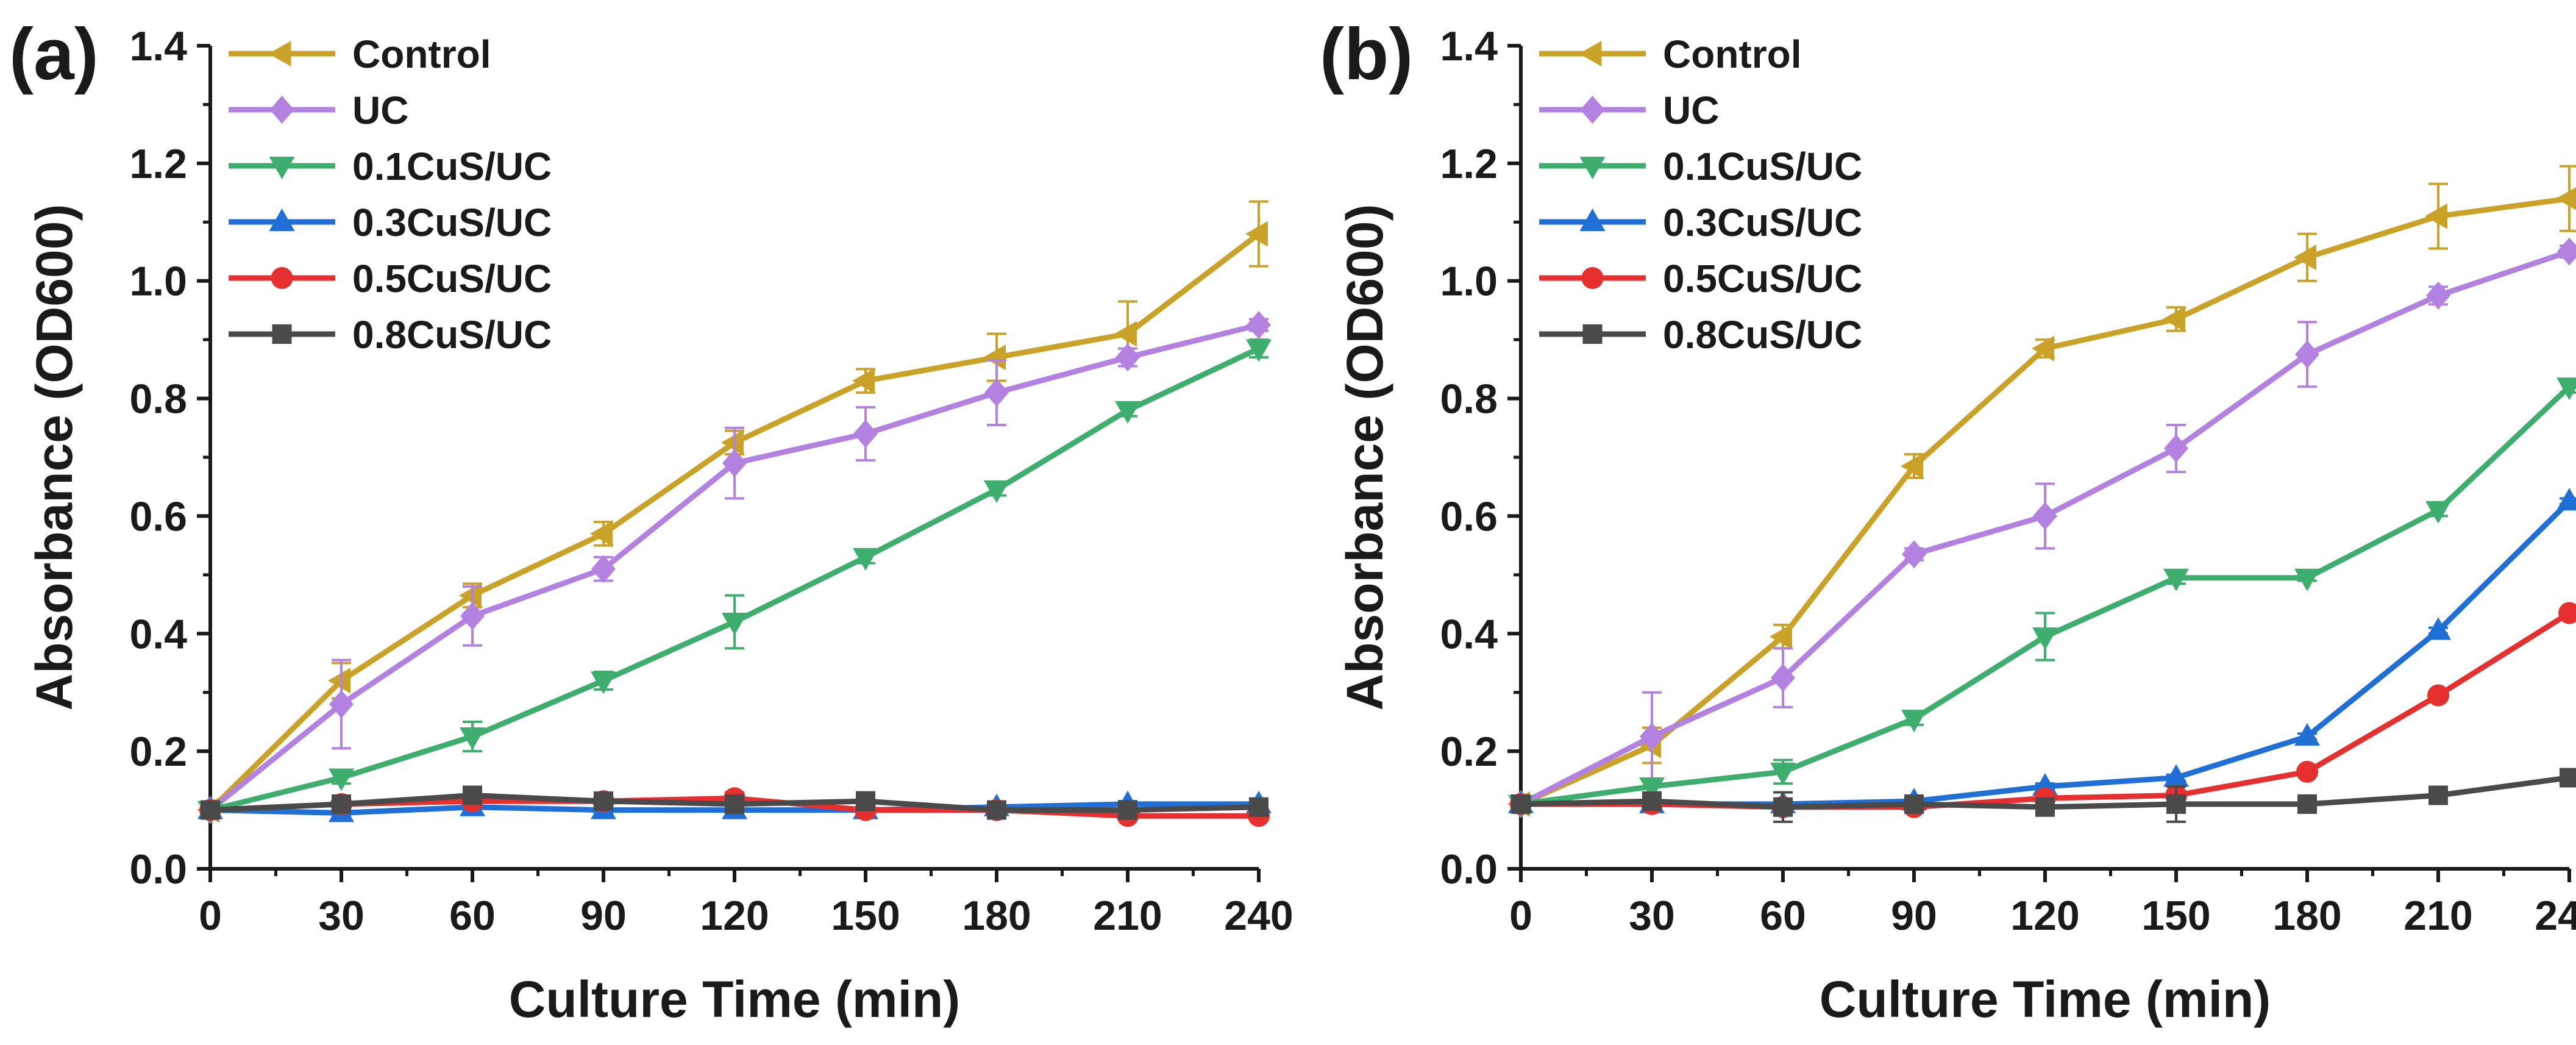 The image size is (2576, 1045). What do you see at coordinates (734, 916) in the screenshot?
I see `x-tick-label: 120` at bounding box center [734, 916].